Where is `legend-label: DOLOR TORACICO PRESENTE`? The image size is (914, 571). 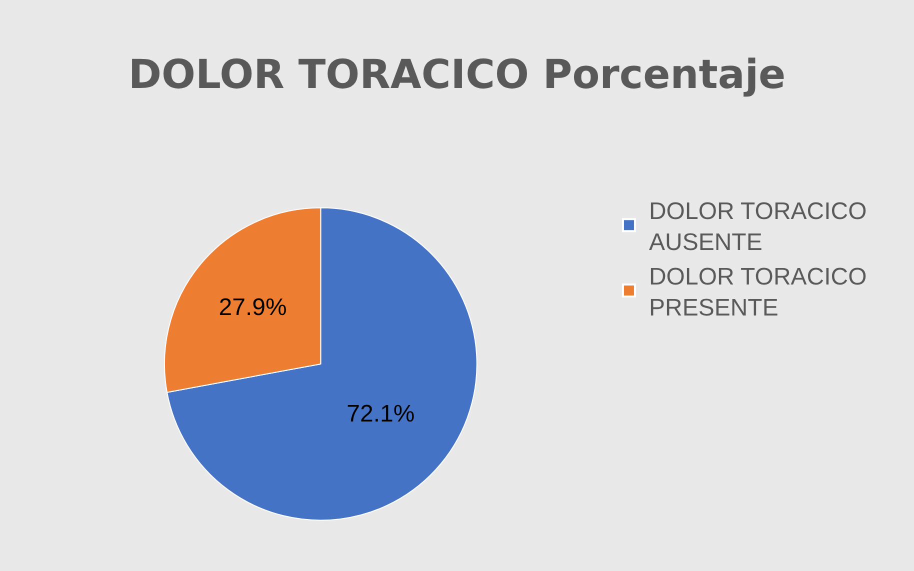 legend-label: DOLOR TORACICO PRESENTE is located at coordinates (757, 292).